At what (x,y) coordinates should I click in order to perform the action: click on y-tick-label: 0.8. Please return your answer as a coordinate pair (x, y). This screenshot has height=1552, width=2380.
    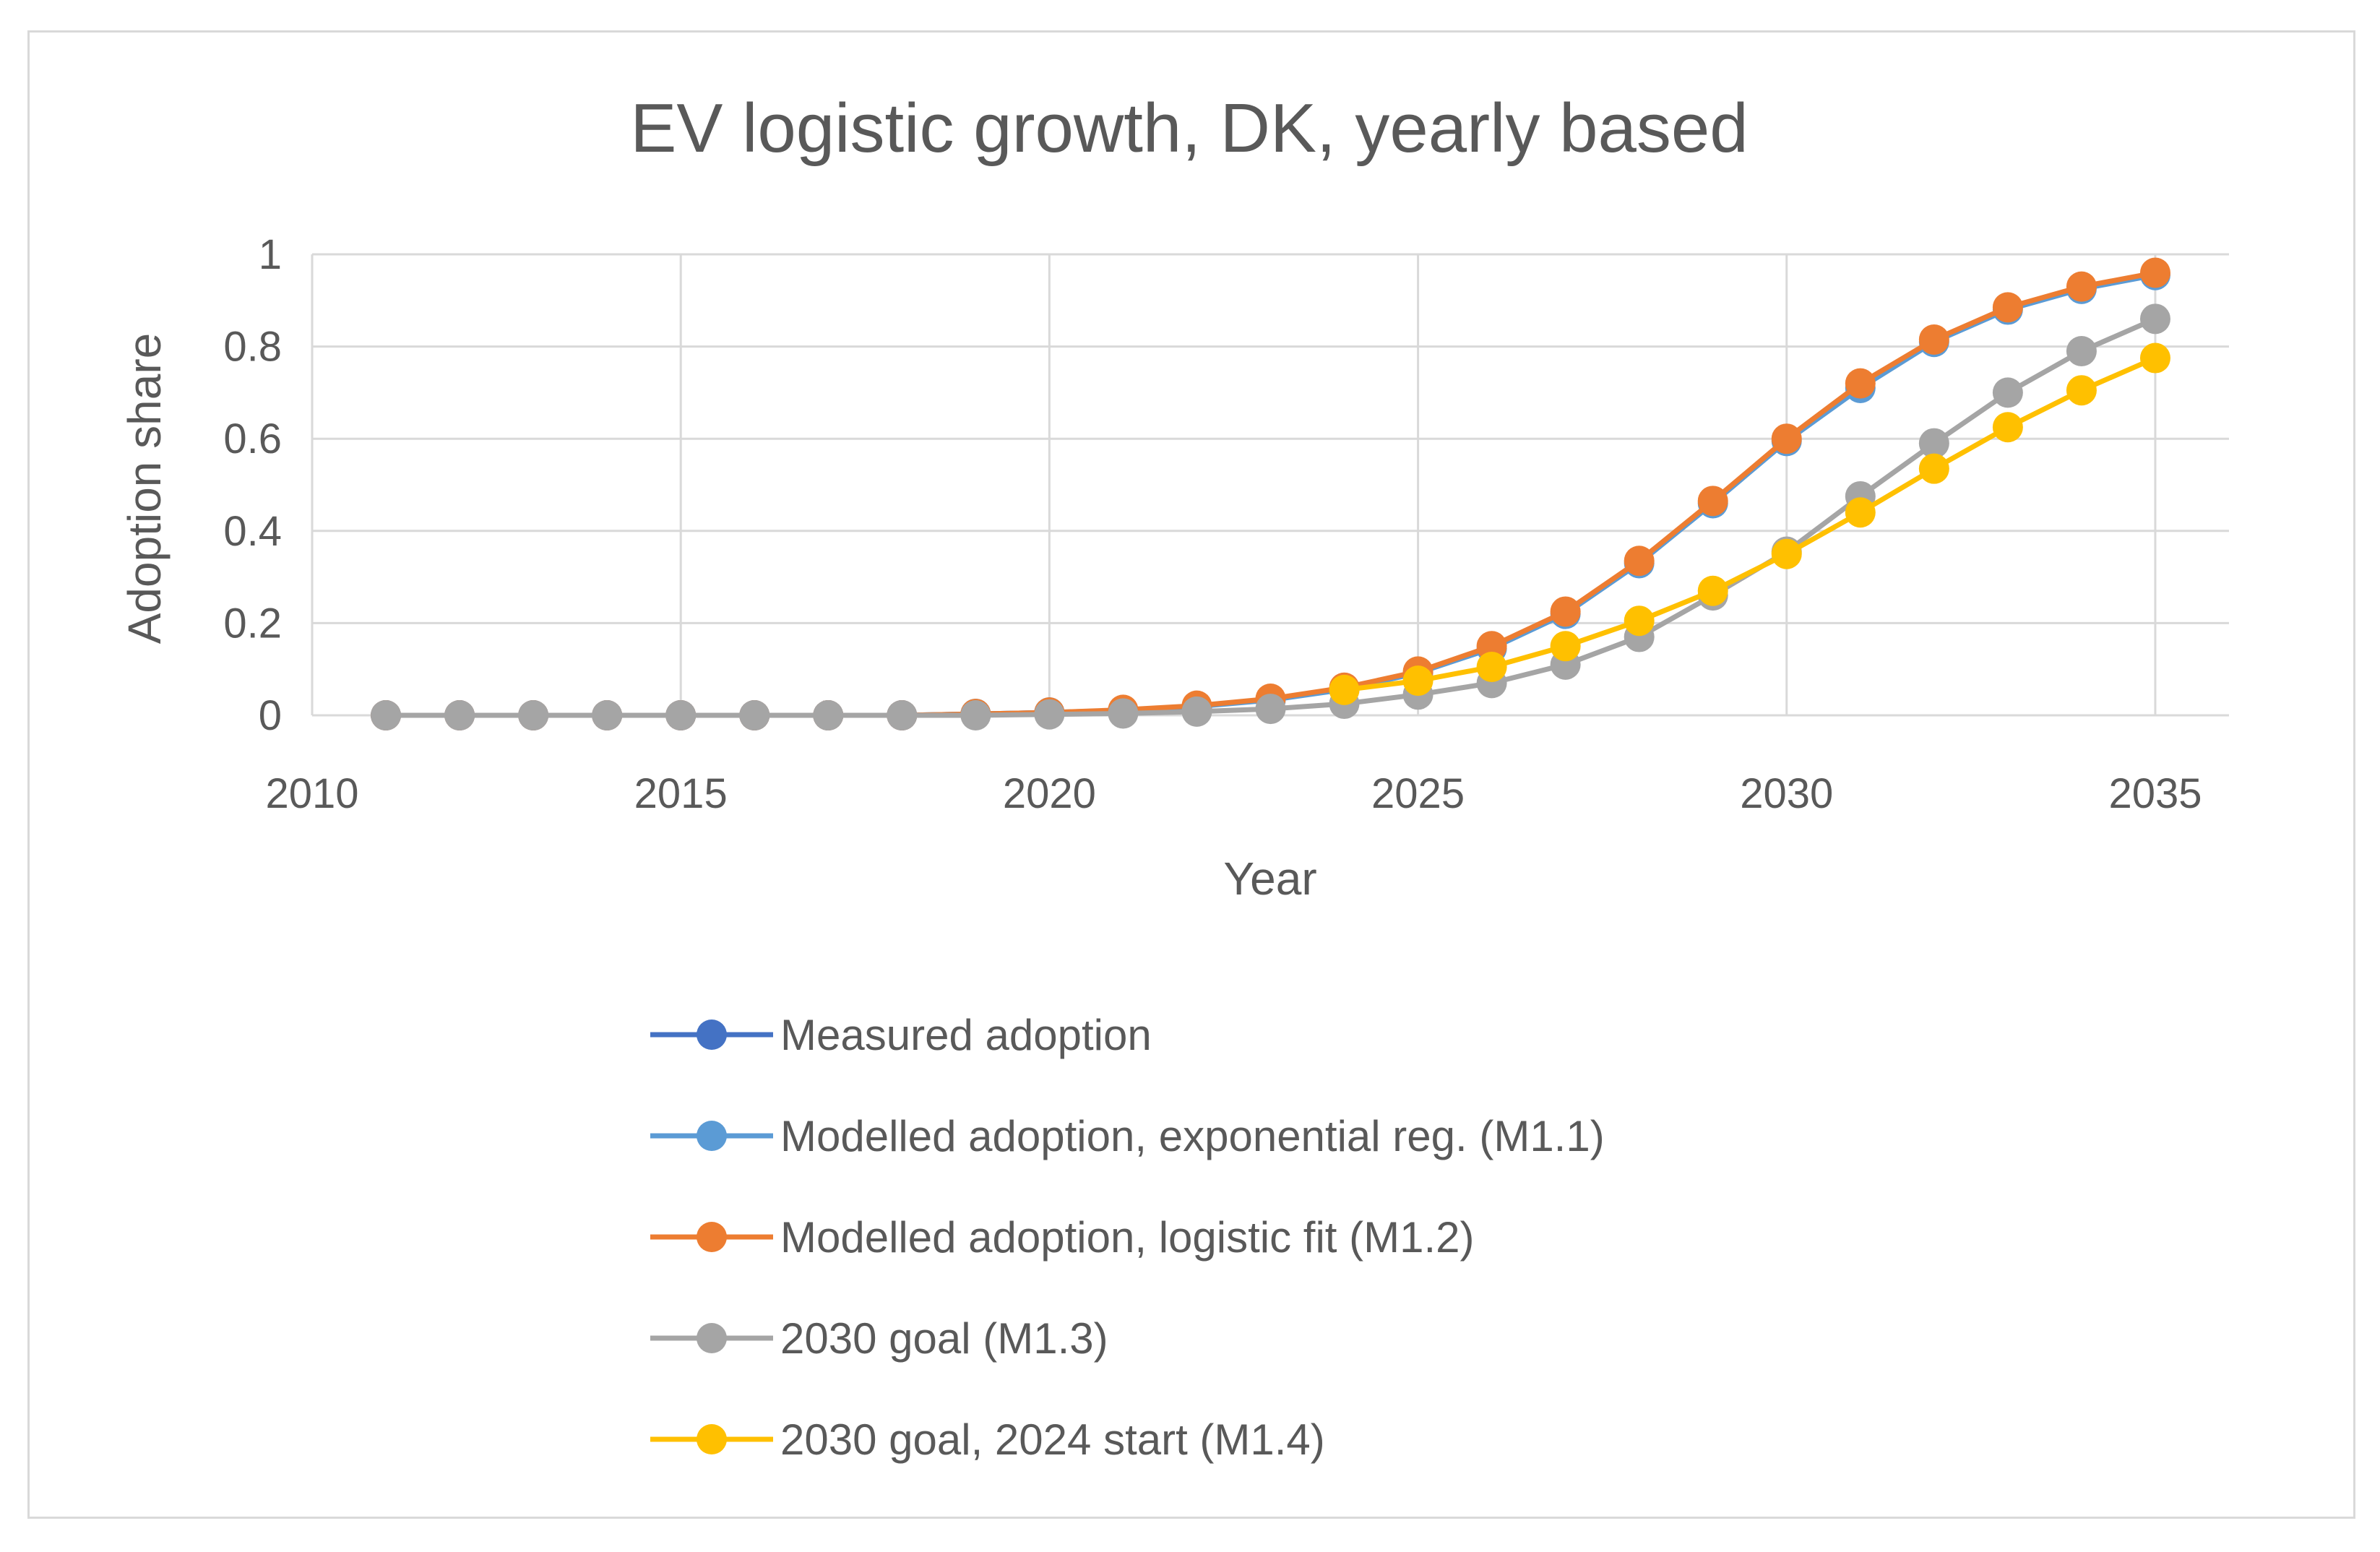
    Looking at the image, I should click on (252, 347).